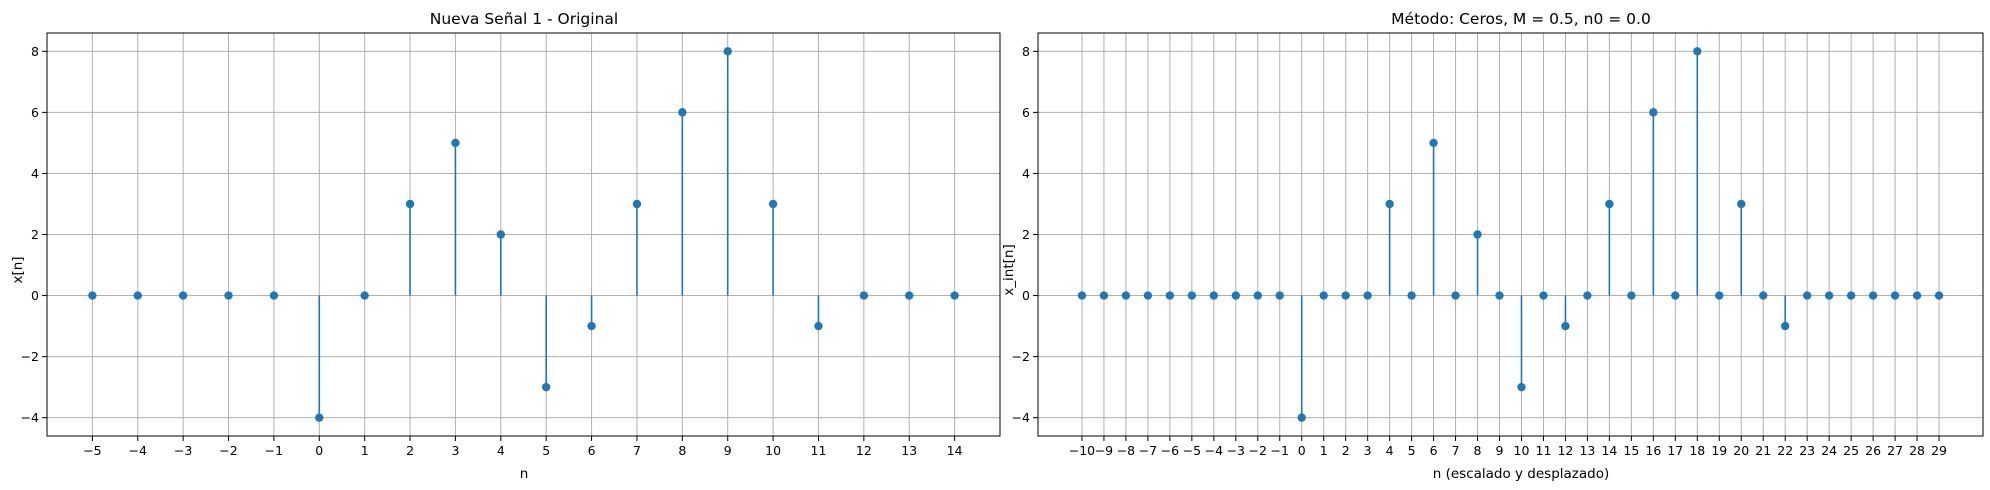 This screenshot has height=490, width=1990. What do you see at coordinates (1763, 450) in the screenshot?
I see `x-tick-label: 21` at bounding box center [1763, 450].